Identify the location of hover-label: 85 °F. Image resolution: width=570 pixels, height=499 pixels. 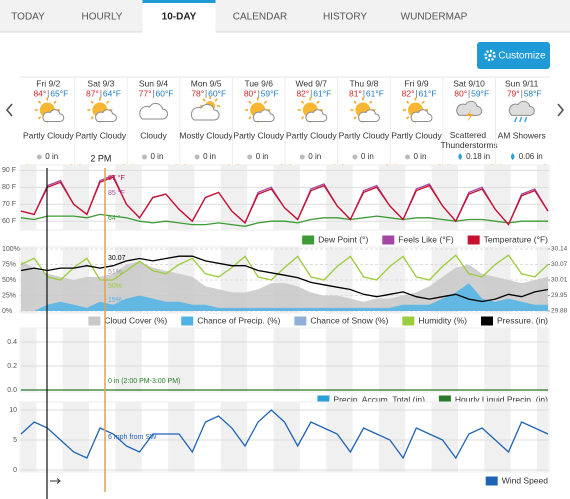
(116, 193).